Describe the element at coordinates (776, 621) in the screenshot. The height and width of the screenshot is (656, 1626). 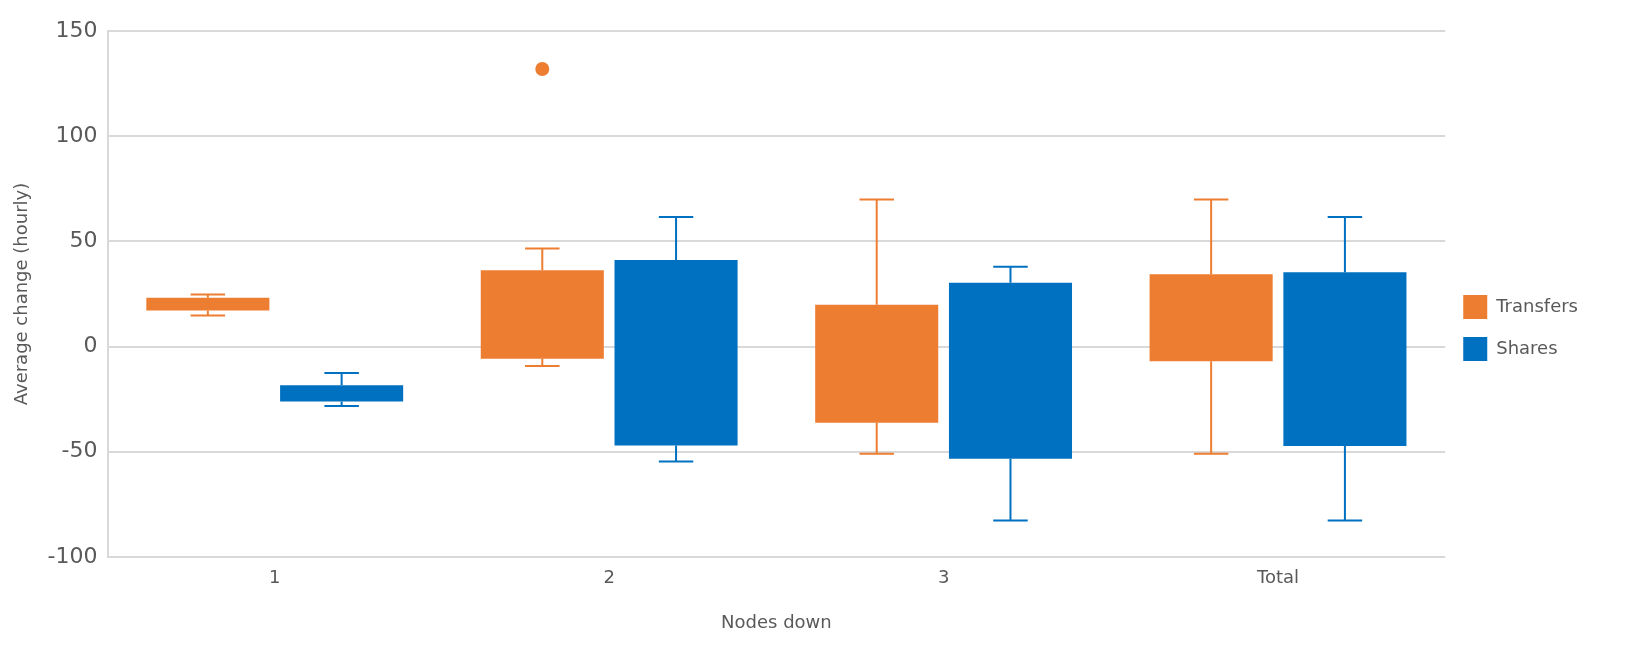
I see `x-axis-title: Nodes down` at that location.